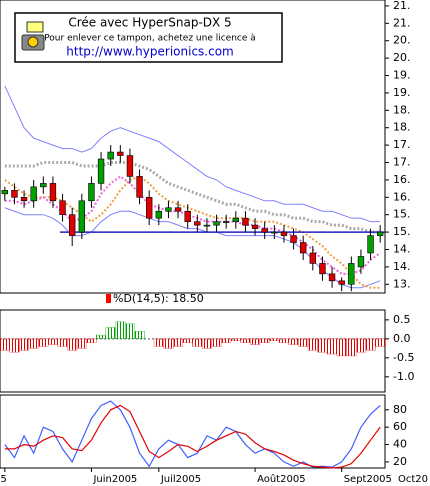  What do you see at coordinates (35, 27) in the screenshot?
I see `camera-flash` at bounding box center [35, 27].